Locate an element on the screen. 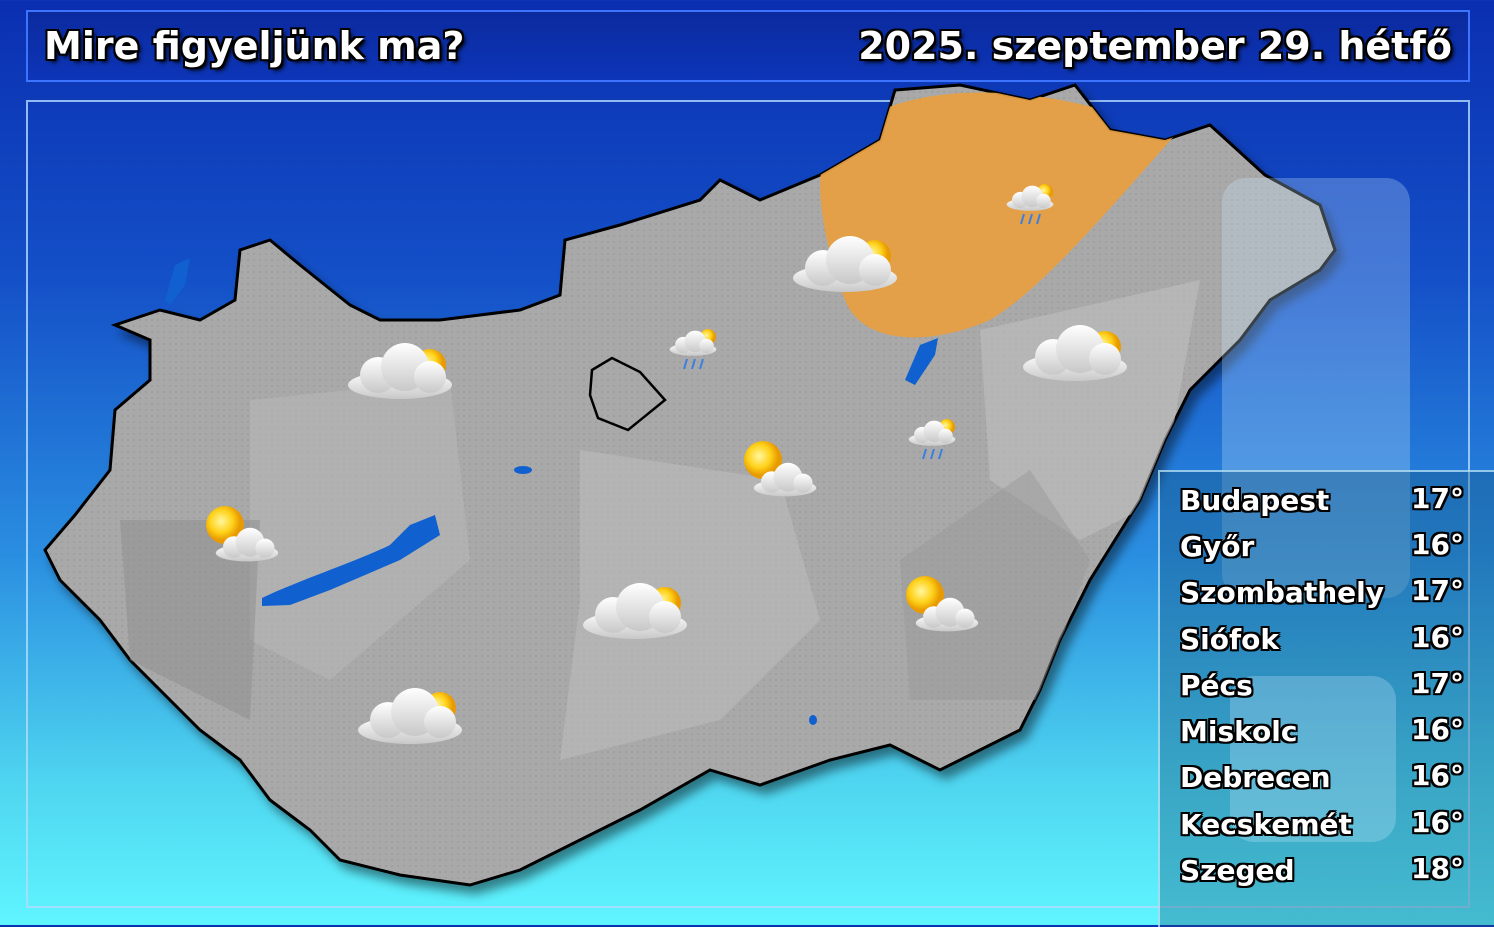  city-temperature-panel is located at coordinates (1326, 698).